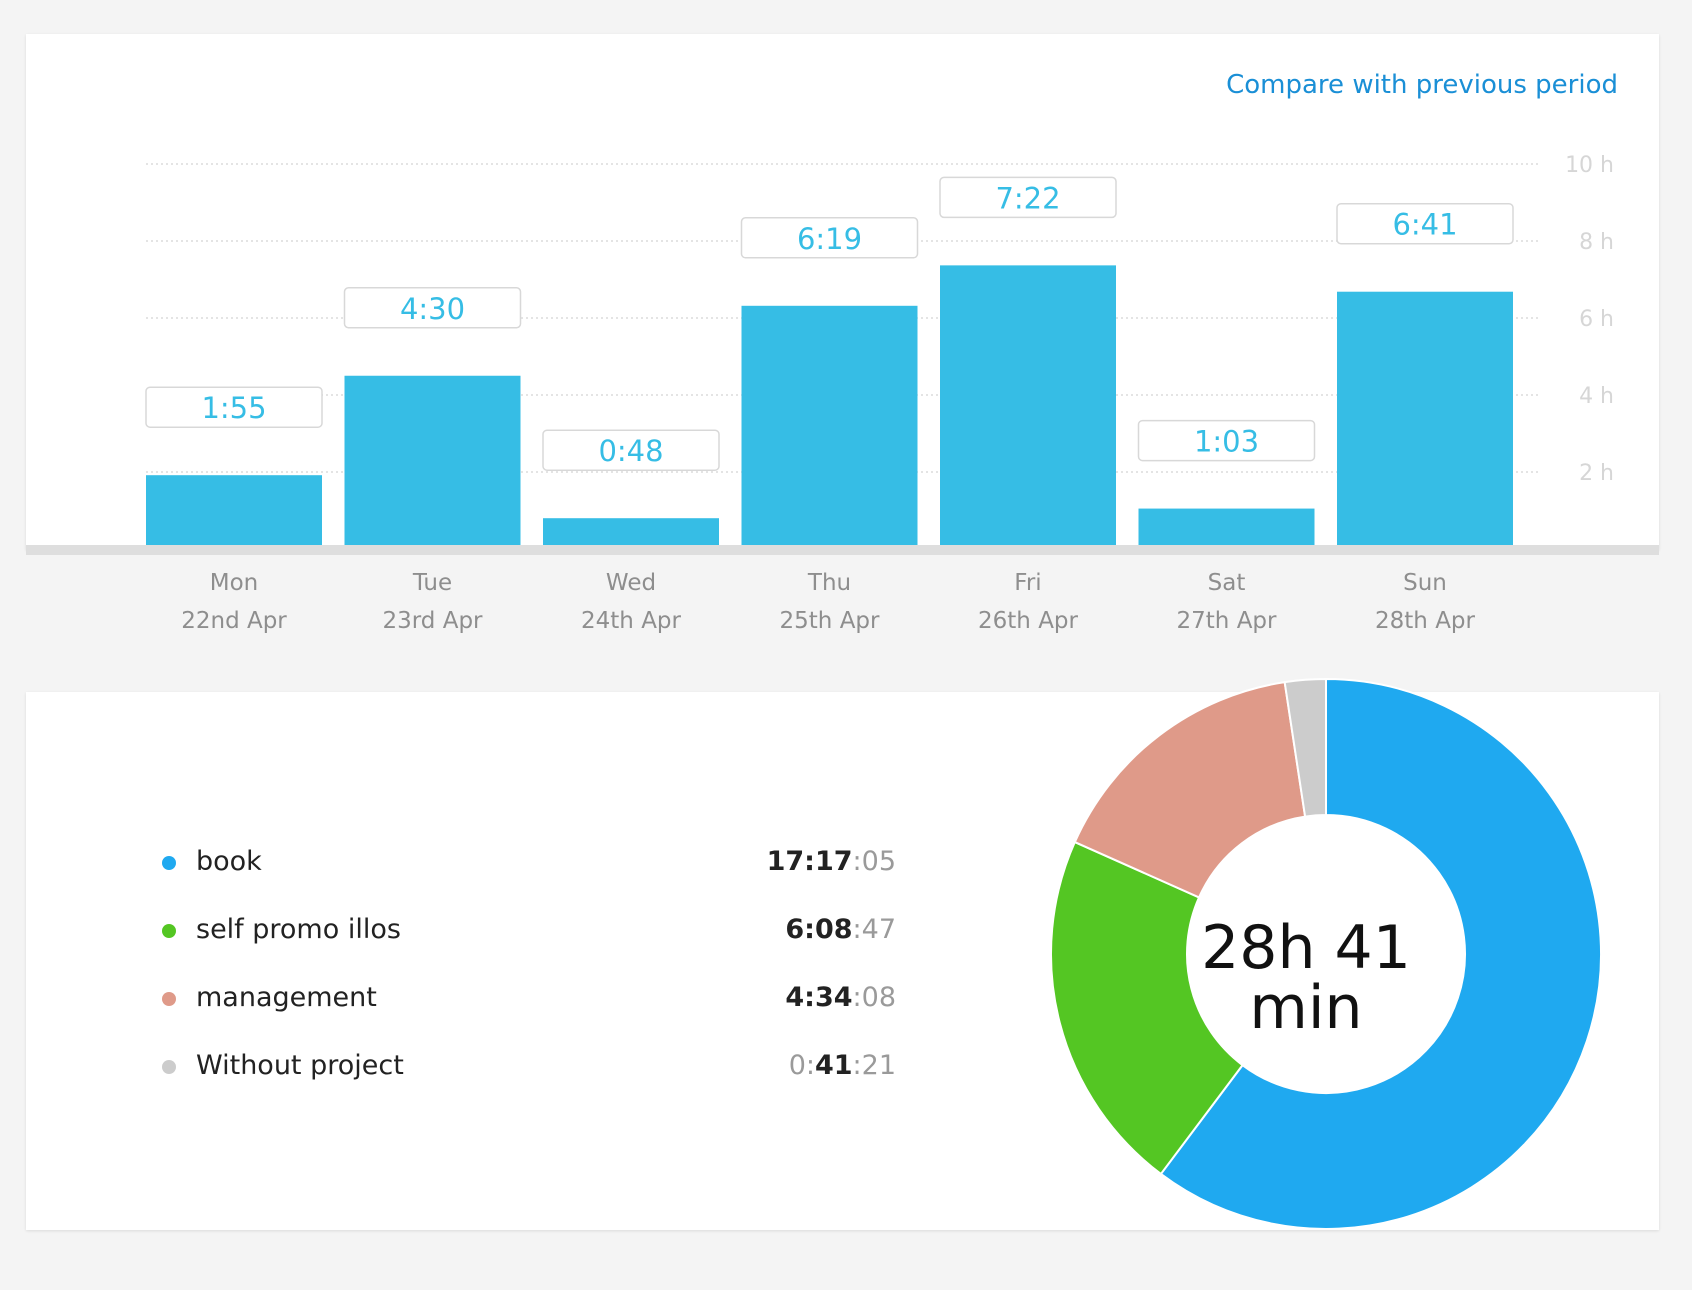  What do you see at coordinates (1596, 319) in the screenshot?
I see `y-tick-label: 6 h` at bounding box center [1596, 319].